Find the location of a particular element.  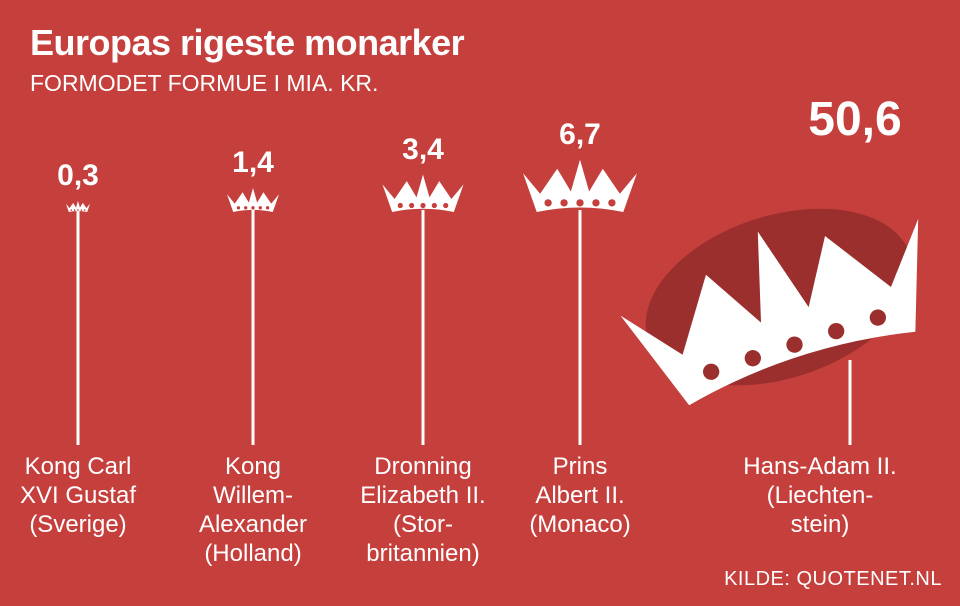

source: KILDE: QUOTENET.NL is located at coordinates (833, 579).